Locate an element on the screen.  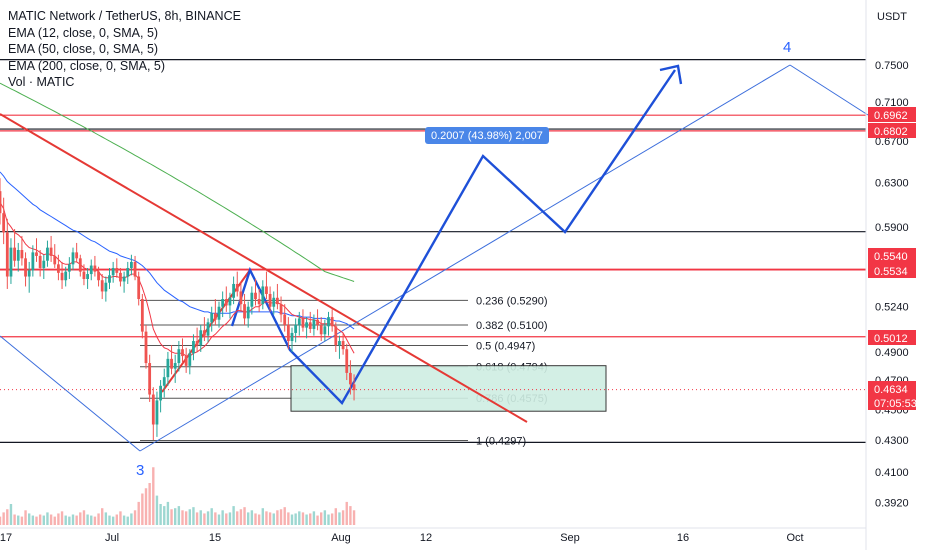
currency-label: USDT is located at coordinates (892, 17).